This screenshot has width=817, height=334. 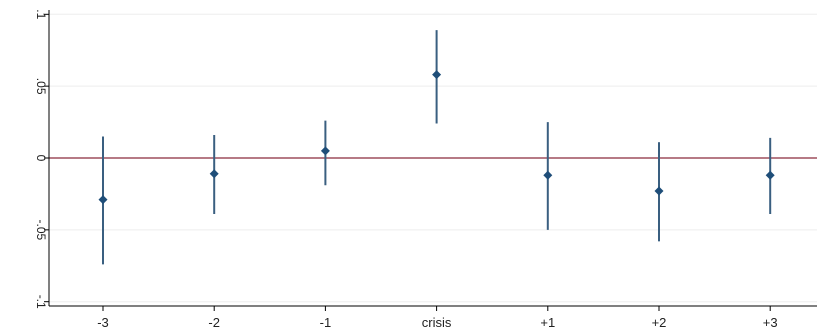 What do you see at coordinates (41, 302) in the screenshot?
I see `y-tick-label: -.1` at bounding box center [41, 302].